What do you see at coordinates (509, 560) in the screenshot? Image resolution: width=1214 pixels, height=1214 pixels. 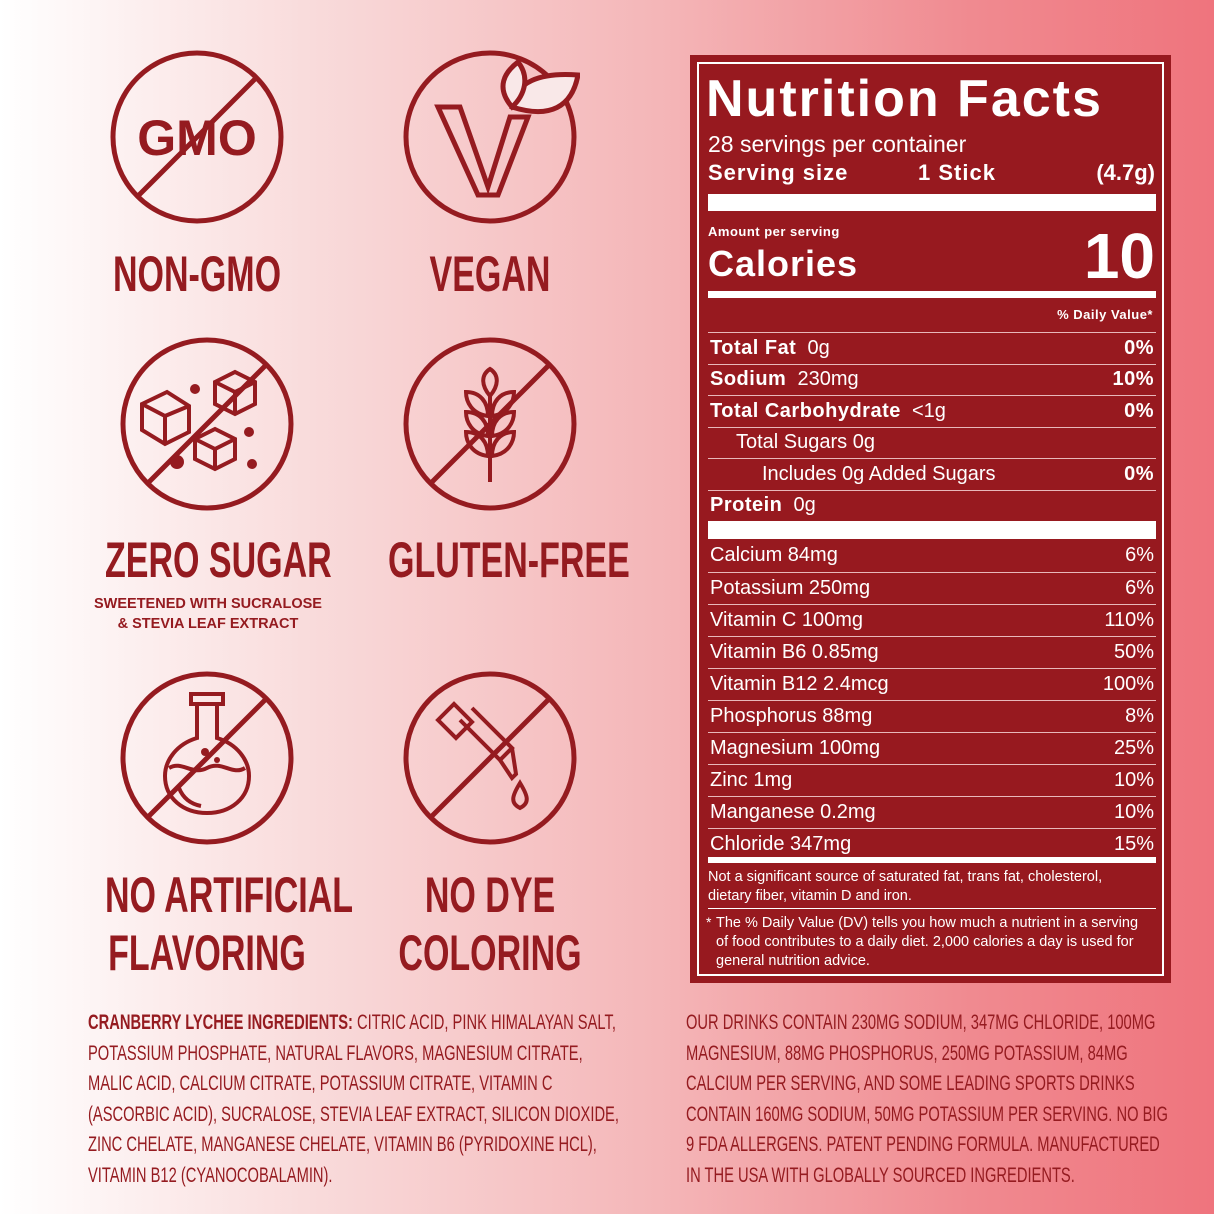 I see `badge-label-gluten-free: GLUTEN-FREE` at bounding box center [509, 560].